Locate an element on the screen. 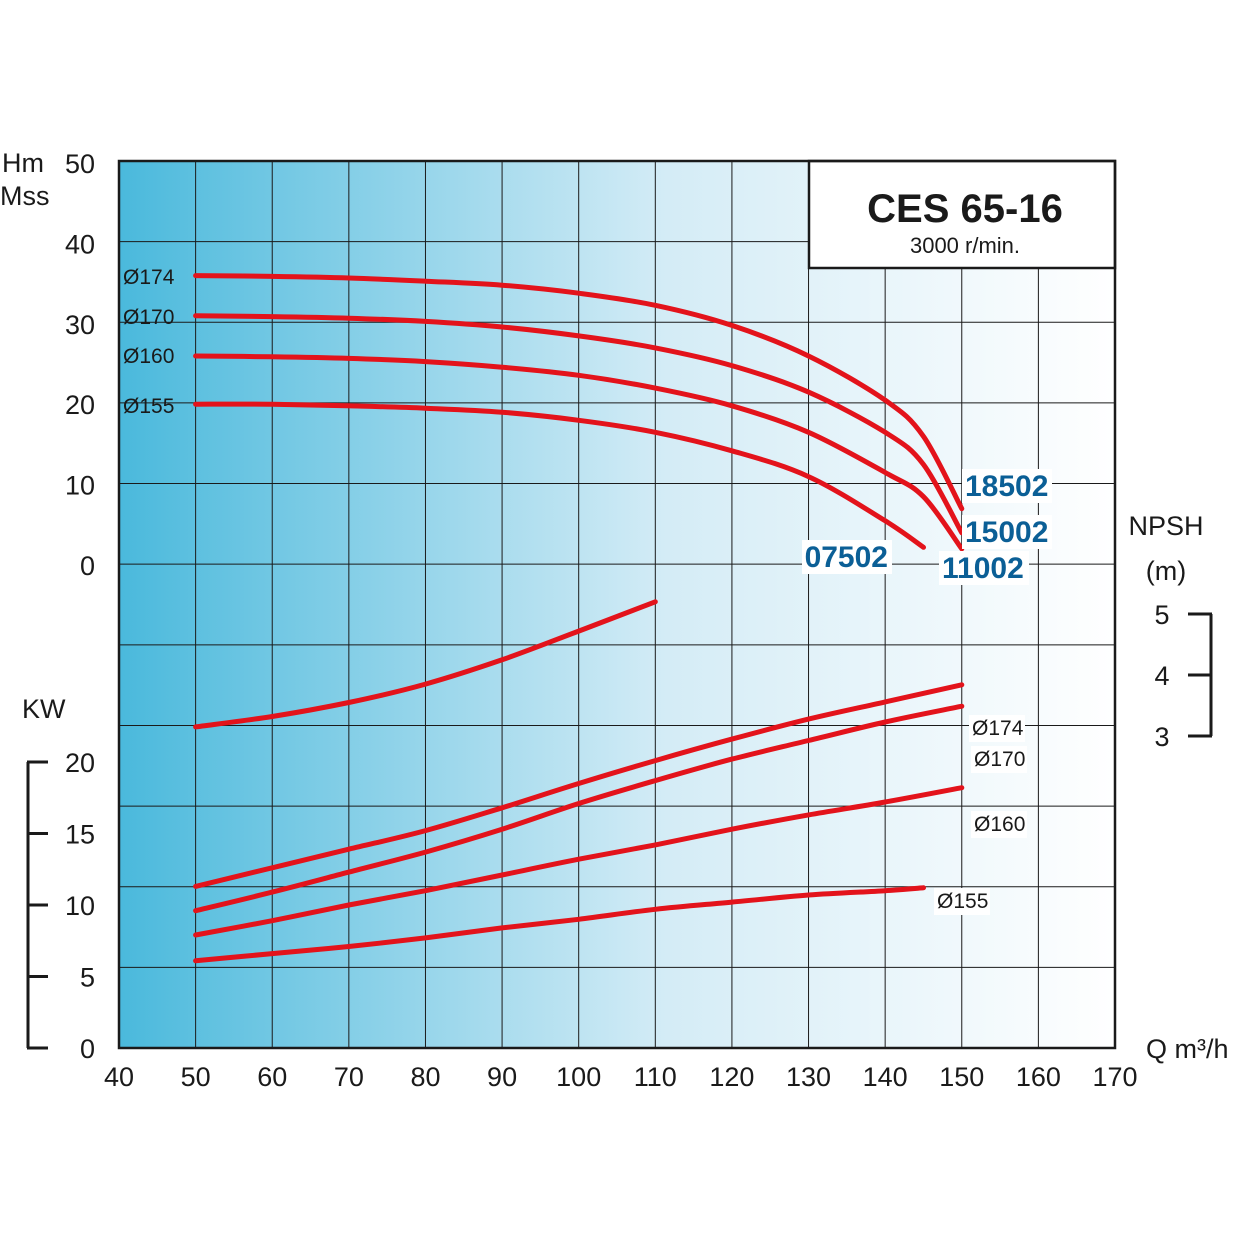 This screenshot has width=1240, height=1240. power-diameter-label: Ø160 is located at coordinates (999, 824).